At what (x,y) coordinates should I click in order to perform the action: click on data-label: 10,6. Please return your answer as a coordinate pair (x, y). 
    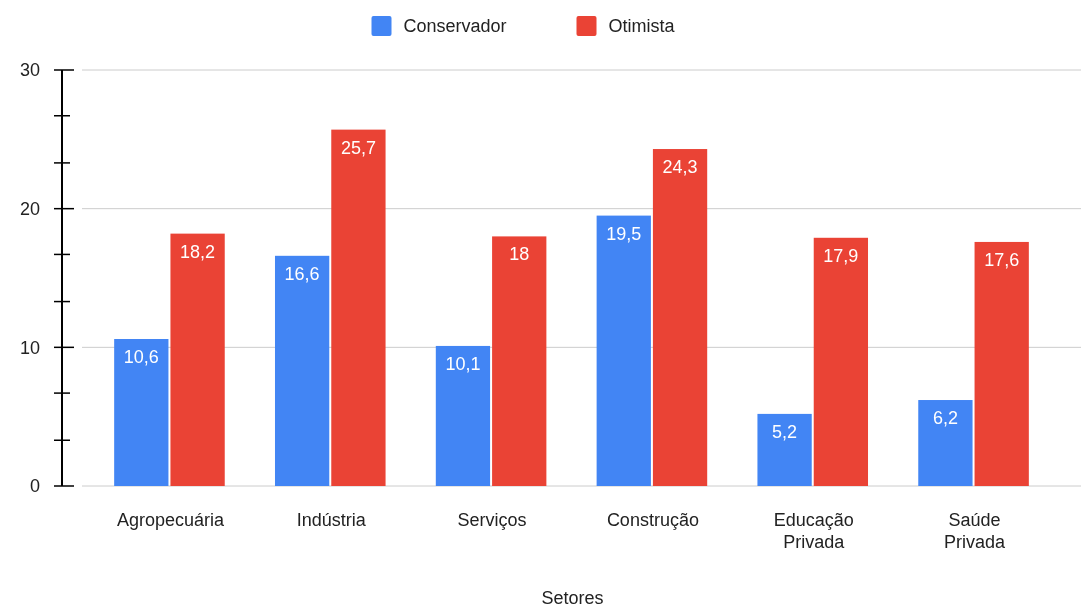
    Looking at the image, I should click on (141, 357).